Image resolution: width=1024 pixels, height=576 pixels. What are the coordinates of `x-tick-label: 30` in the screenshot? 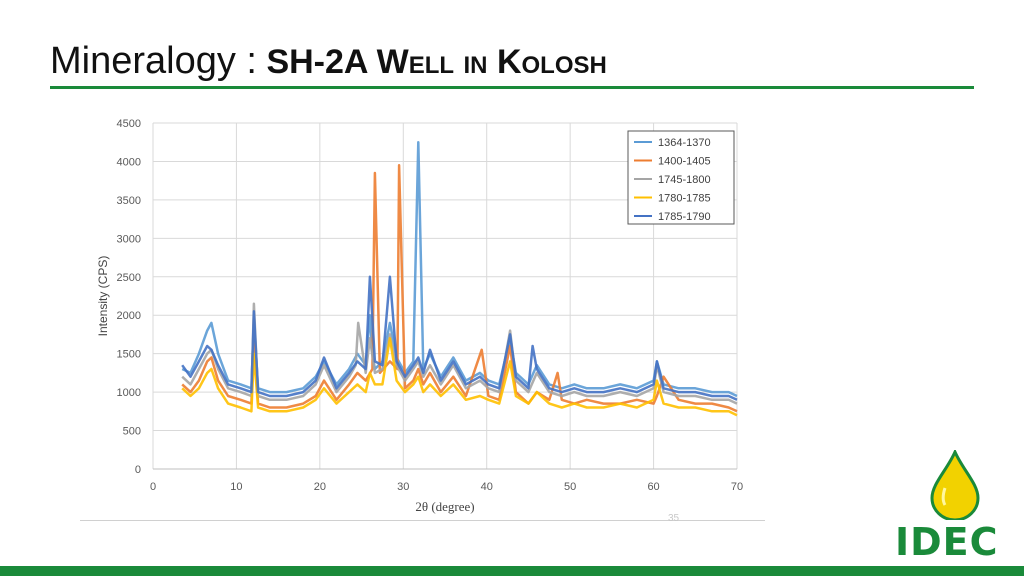 It's located at (403, 487).